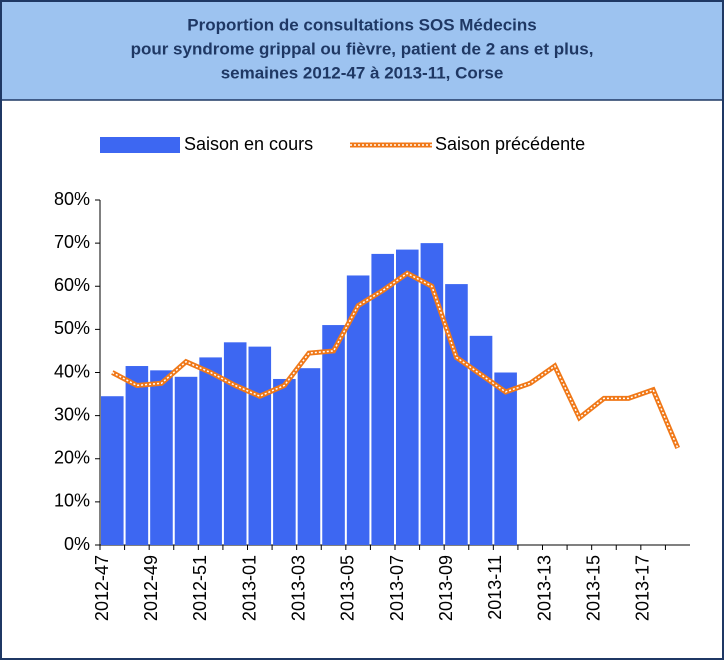 This screenshot has height=660, width=724. What do you see at coordinates (248, 144) in the screenshot?
I see `legend-label: Saison en cours` at bounding box center [248, 144].